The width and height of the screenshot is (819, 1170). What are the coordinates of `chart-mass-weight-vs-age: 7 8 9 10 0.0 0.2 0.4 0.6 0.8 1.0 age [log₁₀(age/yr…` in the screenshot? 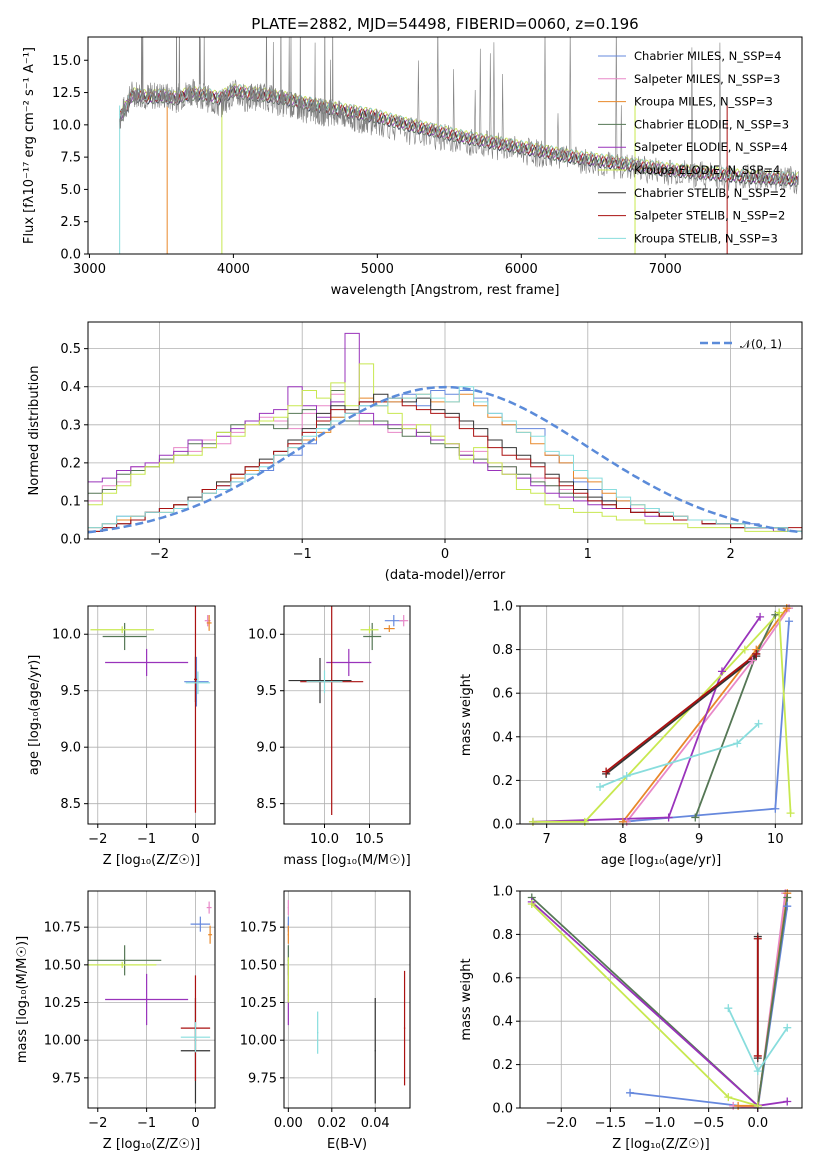 It's located at (631, 734).